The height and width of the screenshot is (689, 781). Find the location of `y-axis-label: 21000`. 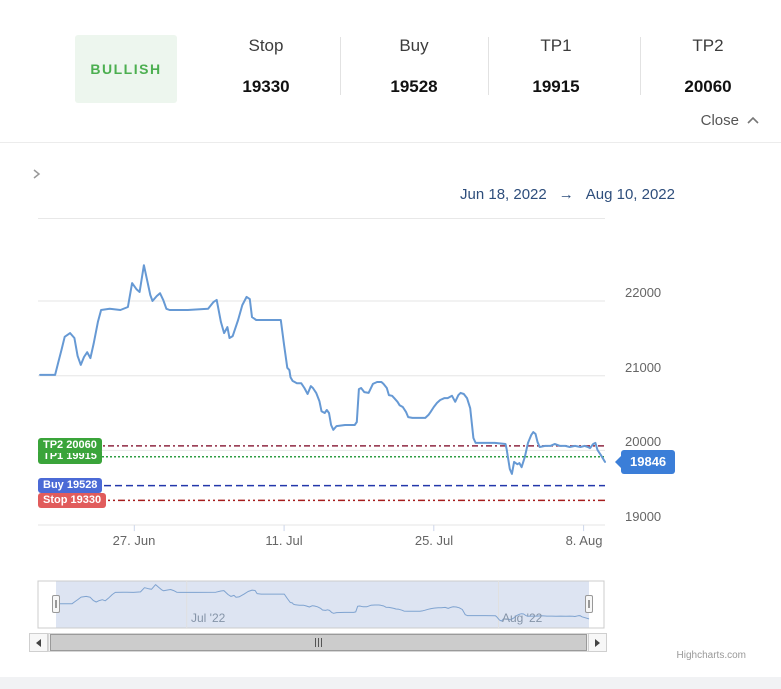

y-axis-label: 21000 is located at coordinates (643, 367).